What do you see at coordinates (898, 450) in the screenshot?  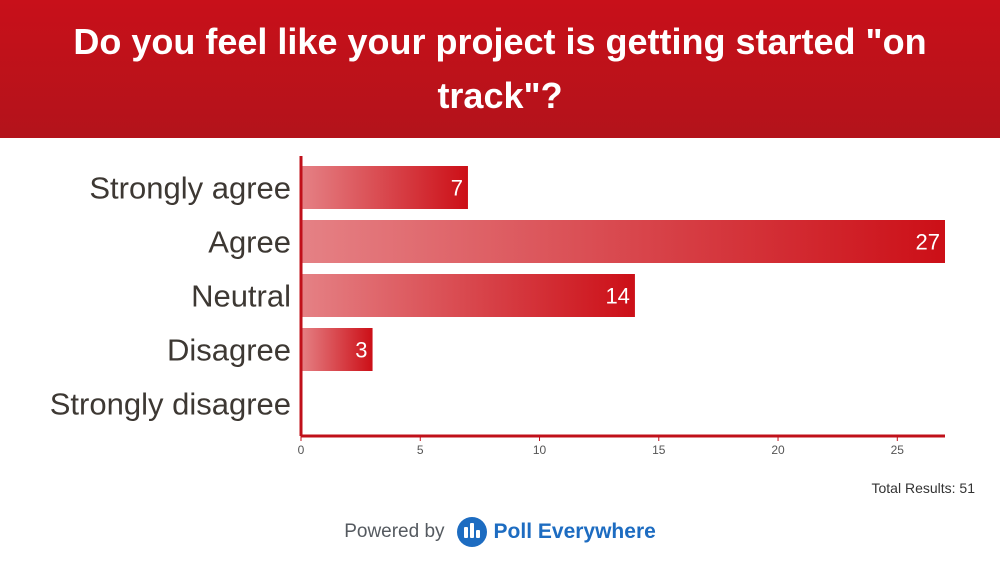 I see `x-tick-label-25: 25` at bounding box center [898, 450].